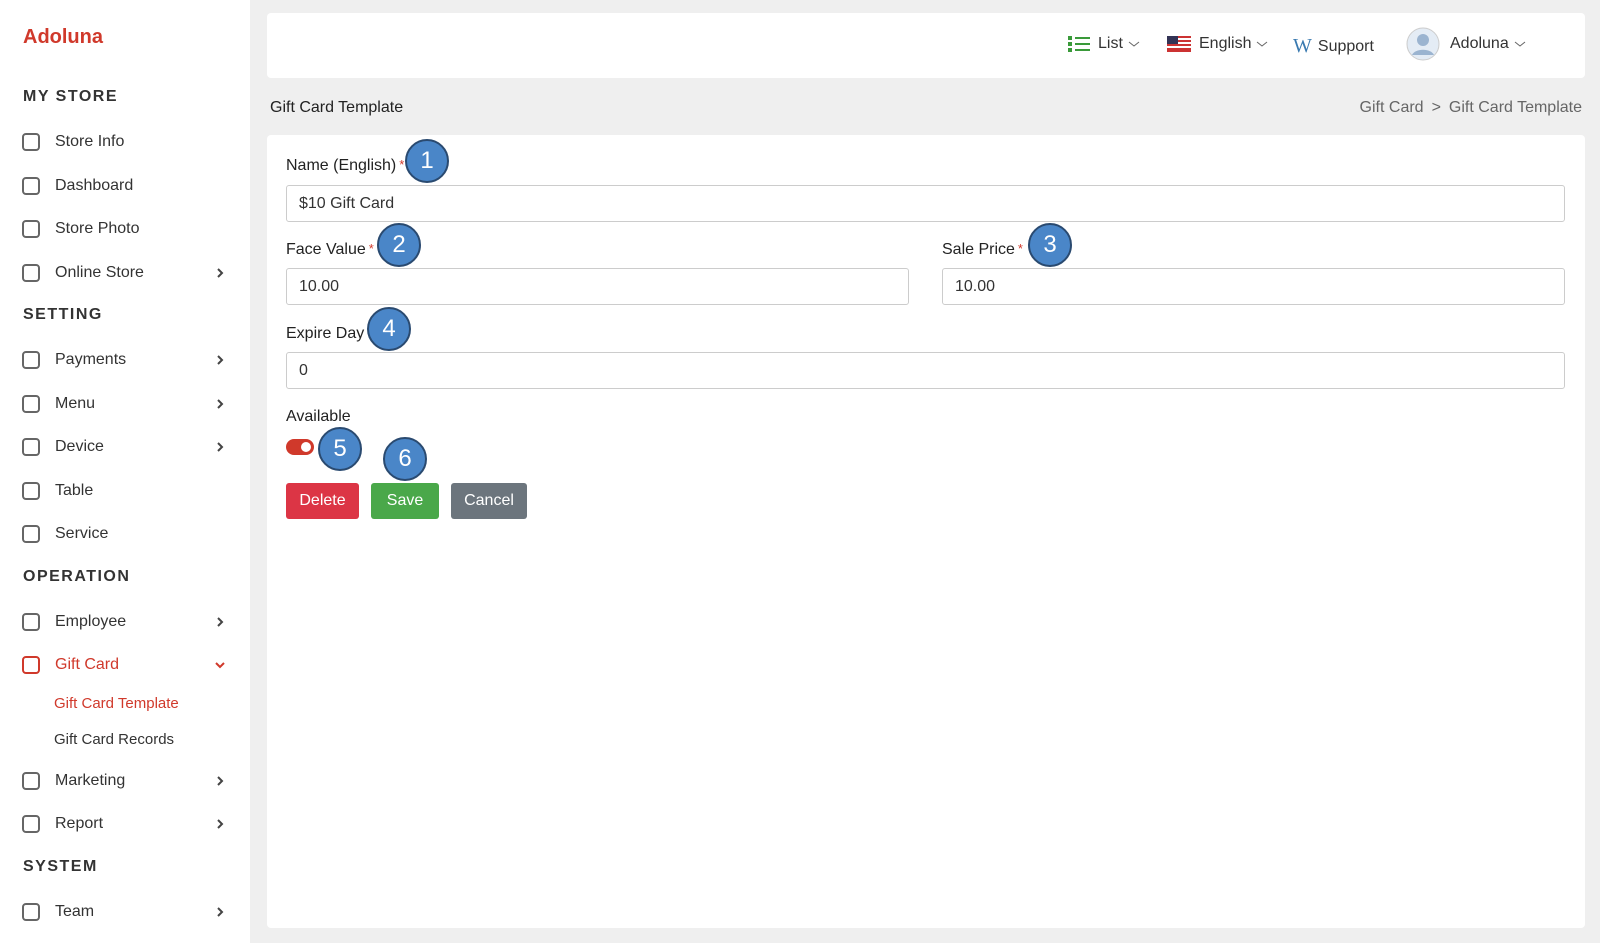 This screenshot has height=943, width=1600. Describe the element at coordinates (124, 824) in the screenshot. I see `nav-item: Report` at that location.